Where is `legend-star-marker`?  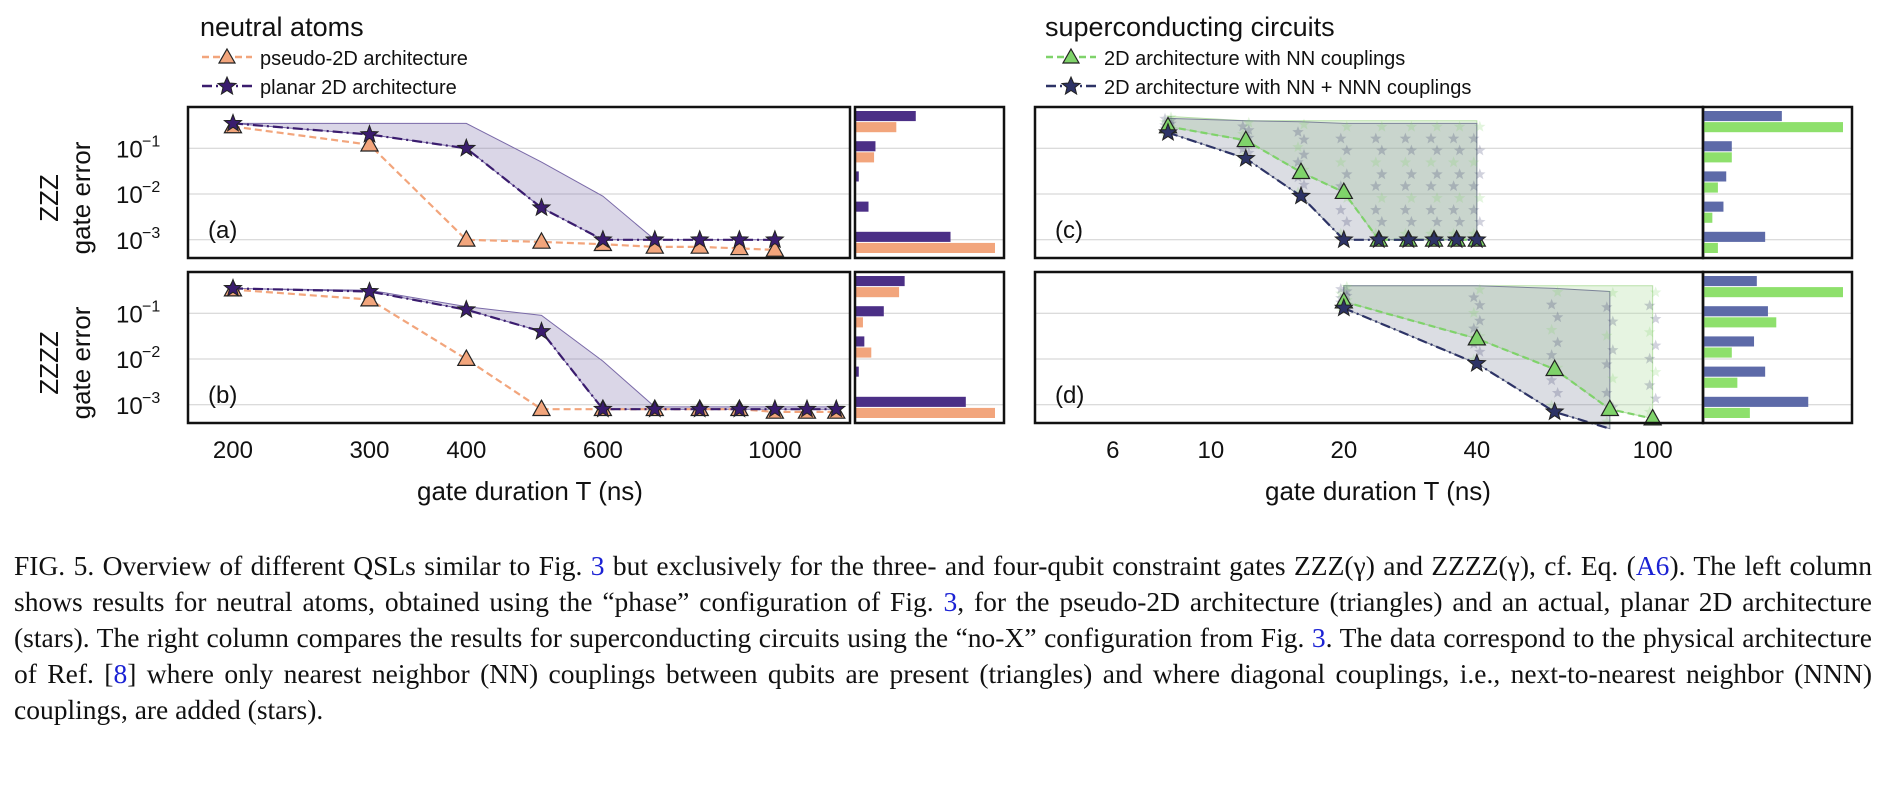 legend-star-marker is located at coordinates (227, 85).